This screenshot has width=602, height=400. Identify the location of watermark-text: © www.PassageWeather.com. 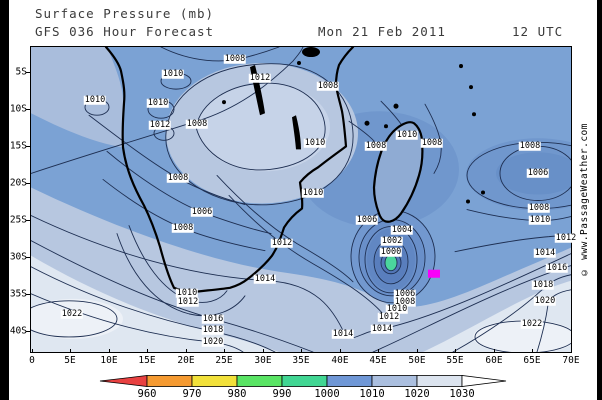
(584, 200).